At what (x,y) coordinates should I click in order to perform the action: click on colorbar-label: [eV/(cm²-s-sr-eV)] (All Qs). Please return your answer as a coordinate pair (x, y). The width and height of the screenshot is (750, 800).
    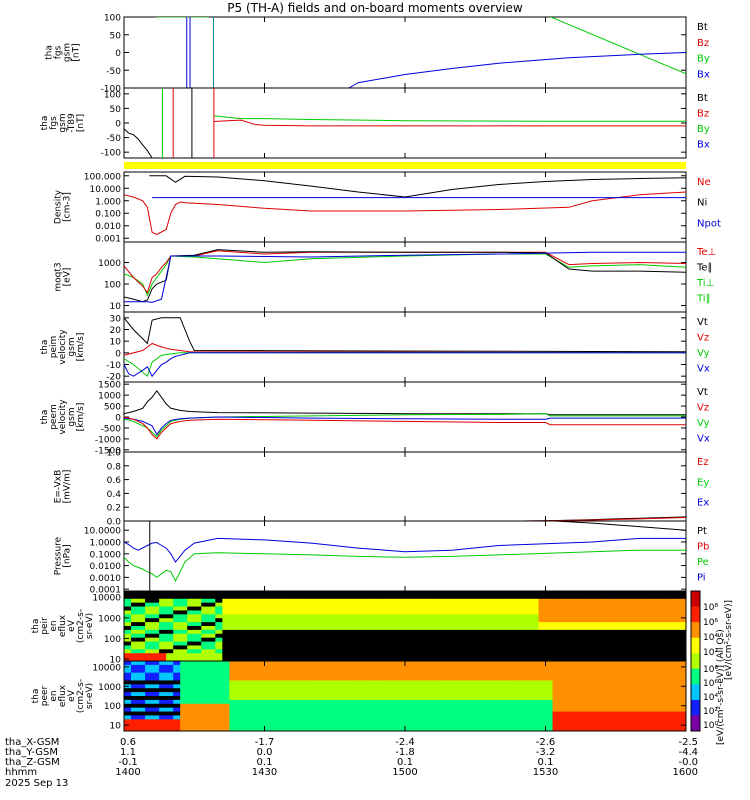
    Looking at the image, I should click on (721, 687).